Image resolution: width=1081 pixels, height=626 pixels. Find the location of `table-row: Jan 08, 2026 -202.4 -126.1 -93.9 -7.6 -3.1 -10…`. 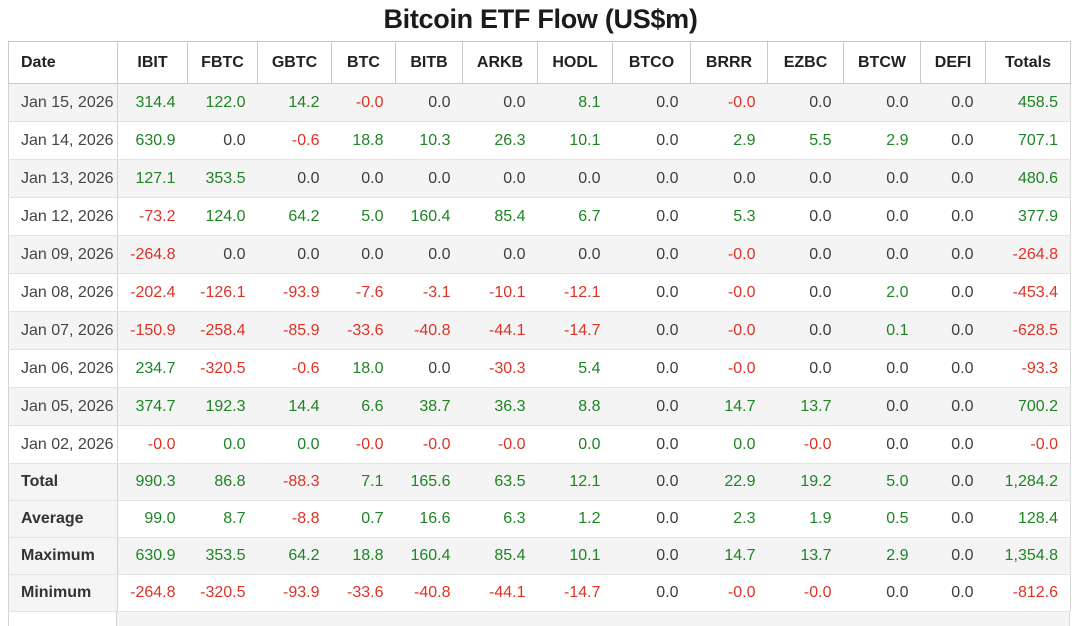

table-row: Jan 08, 2026 -202.4 -126.1 -93.9 -7.6 -3.1 -10… is located at coordinates (539, 292).